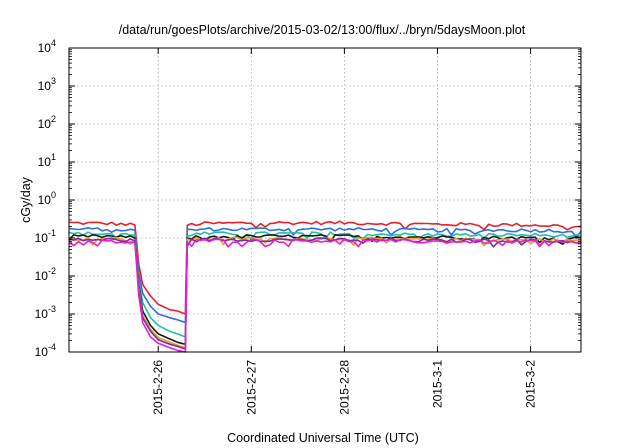 The height and width of the screenshot is (448, 640). Describe the element at coordinates (52, 271) in the screenshot. I see `y-tick-exponent: -2` at that location.